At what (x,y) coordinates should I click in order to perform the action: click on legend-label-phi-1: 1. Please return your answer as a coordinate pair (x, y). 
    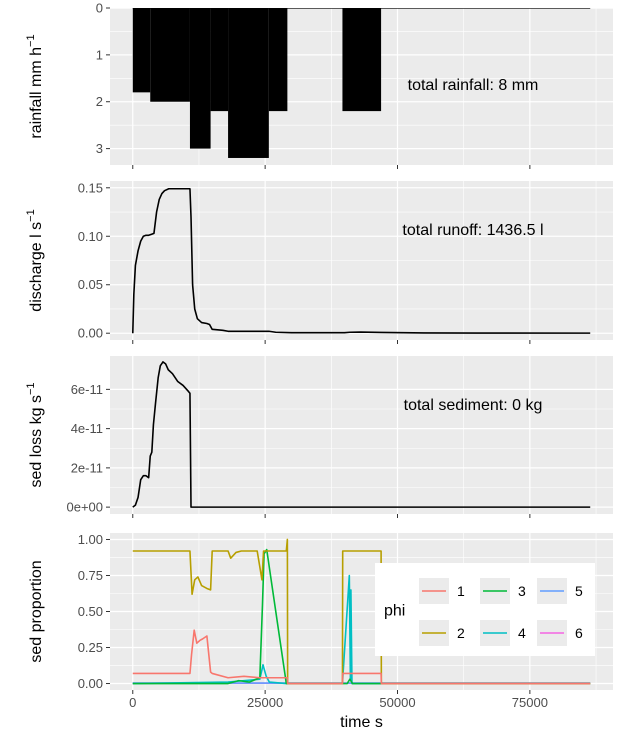
    Looking at the image, I should click on (461, 591).